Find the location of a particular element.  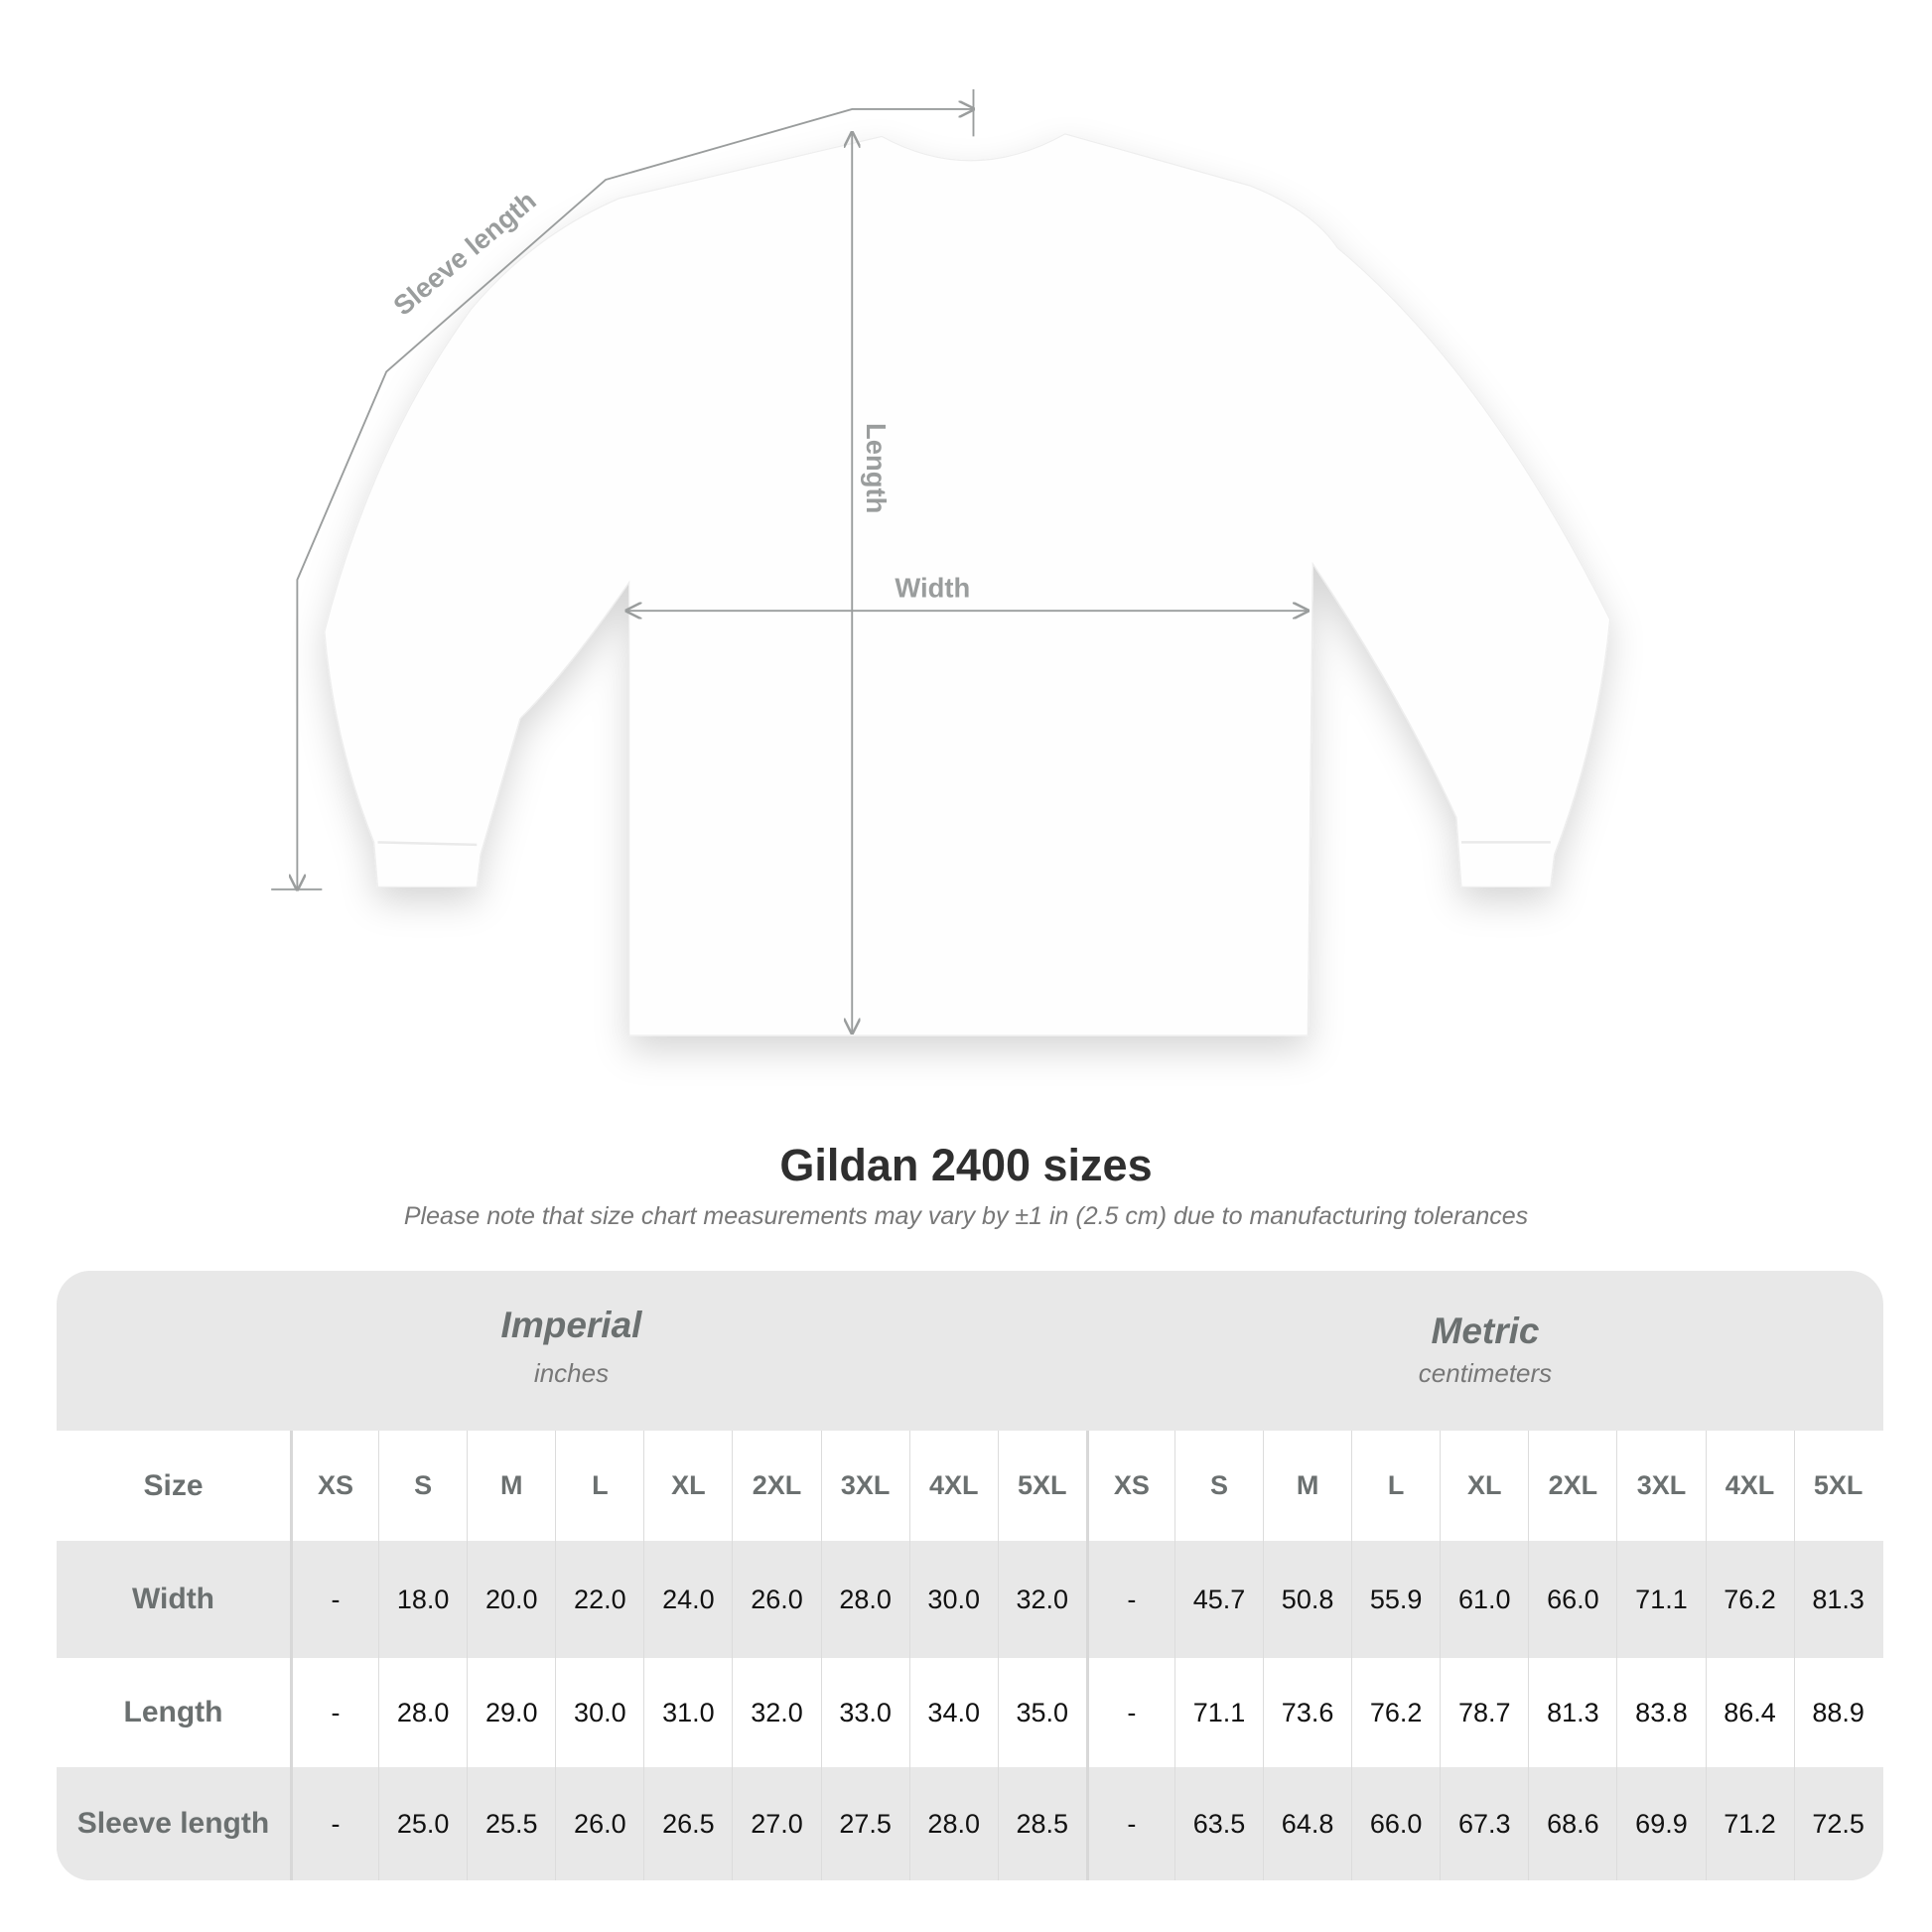

imperial-value-3xl: 33.0 is located at coordinates (865, 1713).